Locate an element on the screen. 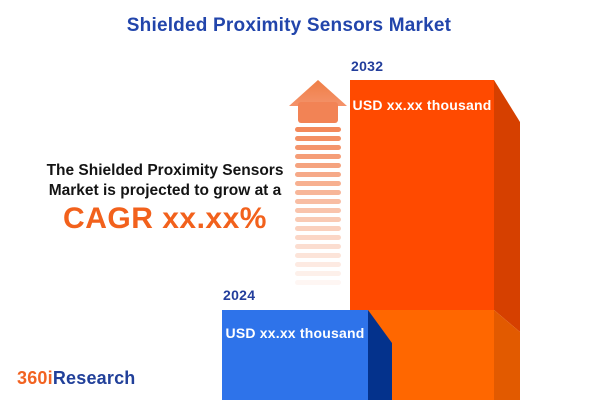 The height and width of the screenshot is (400, 600). bar-value-2032: USD xx.xx thousand is located at coordinates (422, 105).